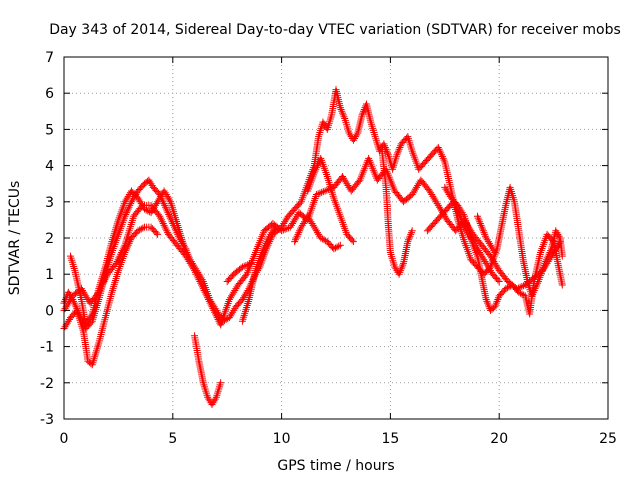 The height and width of the screenshot is (480, 640). What do you see at coordinates (49, 203) in the screenshot?
I see `y-tick-label: 3` at bounding box center [49, 203].